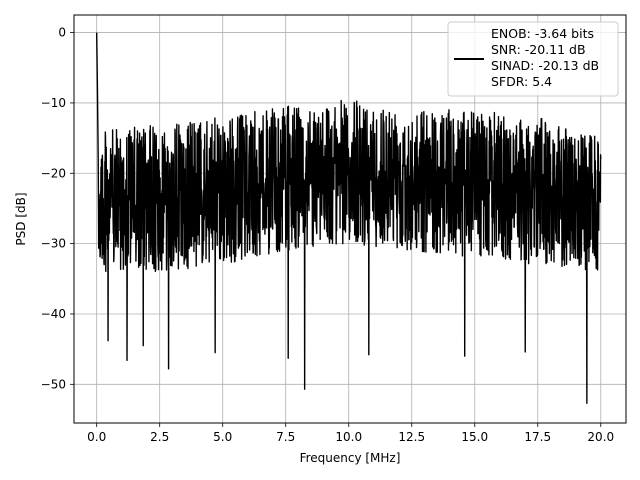  What do you see at coordinates (53, 244) in the screenshot?
I see `y-tick-label: −30` at bounding box center [53, 244].